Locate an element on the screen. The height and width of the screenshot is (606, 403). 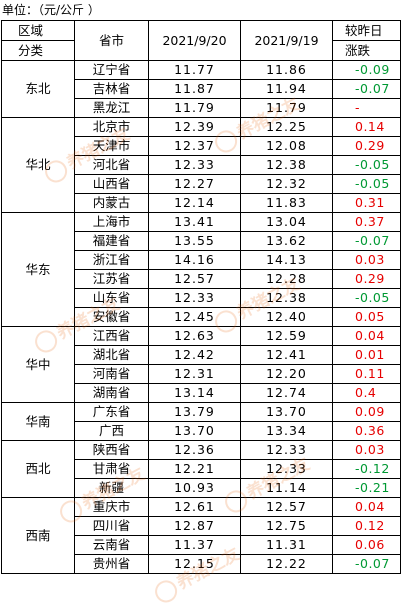
price-date2-cell: 11.86 is located at coordinates (286, 70).